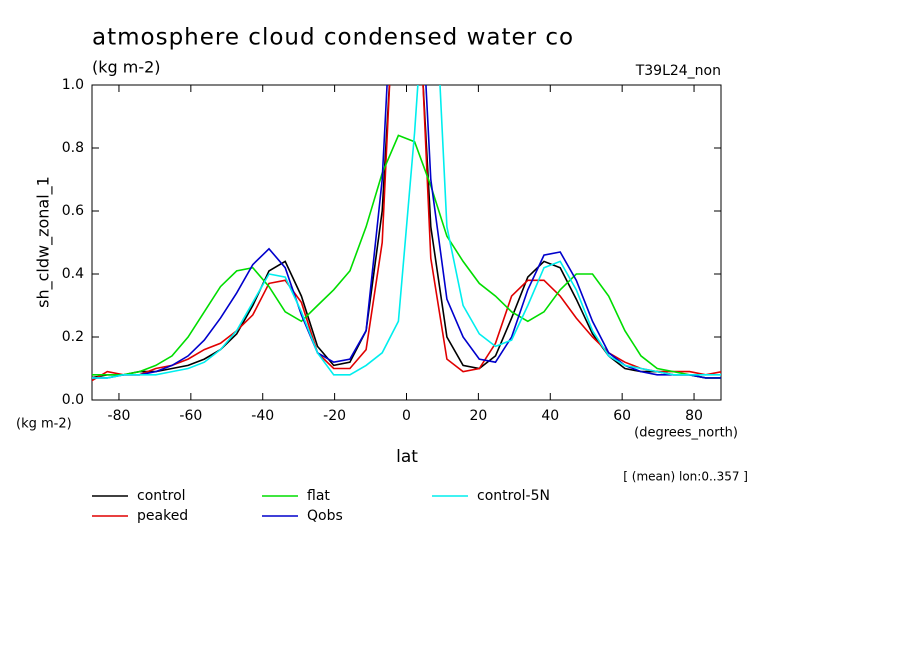 This screenshot has width=904, height=654. Describe the element at coordinates (513, 496) in the screenshot. I see `legend-label: control-5N` at that location.